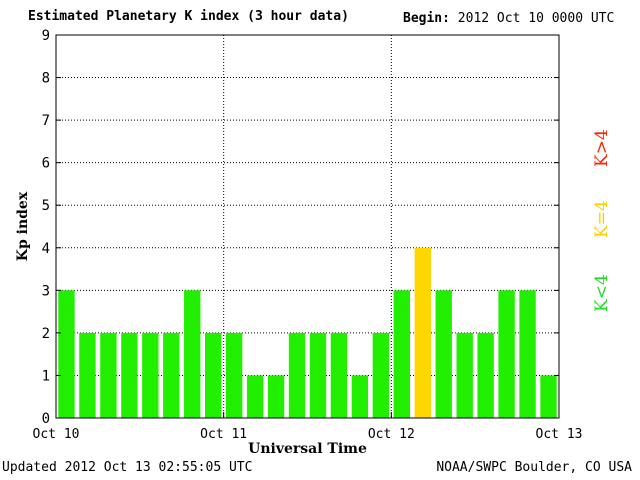 The height and width of the screenshot is (480, 640). What do you see at coordinates (46, 291) in the screenshot?
I see `y-tick-label: 3` at bounding box center [46, 291].